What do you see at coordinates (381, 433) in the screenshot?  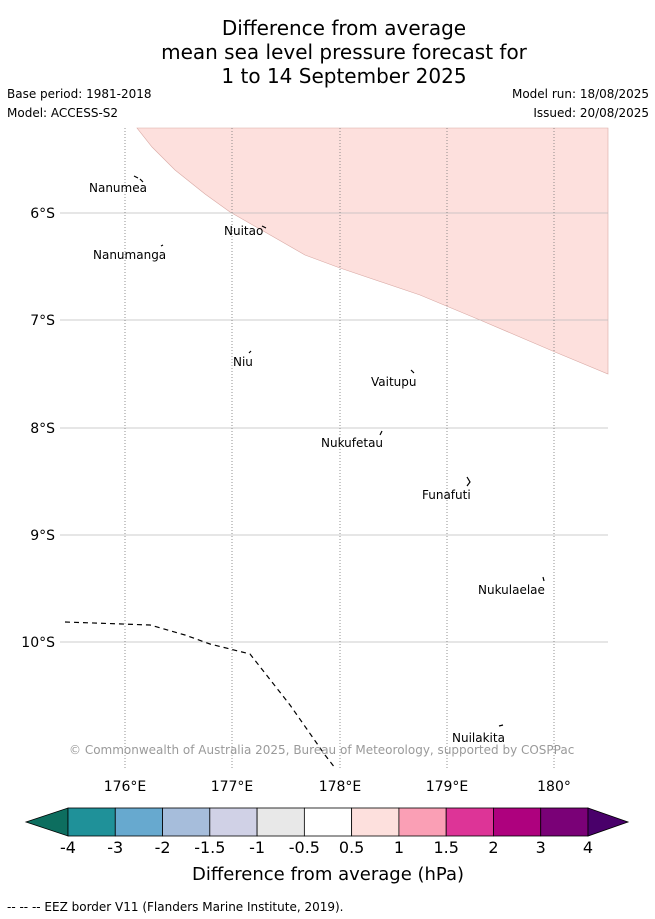 I see `island-nukufetau` at bounding box center [381, 433].